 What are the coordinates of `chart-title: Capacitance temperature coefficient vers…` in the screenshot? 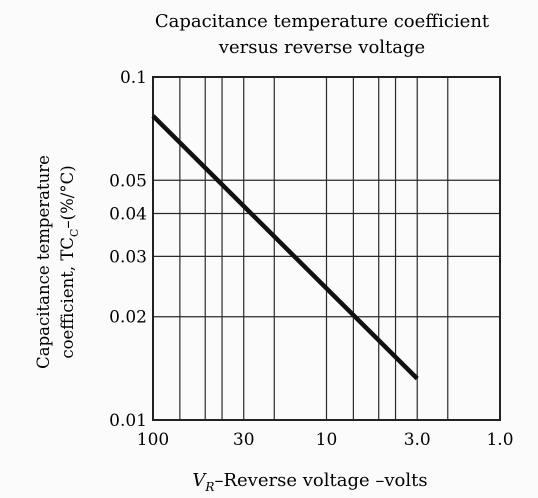 It's located at (322, 34).